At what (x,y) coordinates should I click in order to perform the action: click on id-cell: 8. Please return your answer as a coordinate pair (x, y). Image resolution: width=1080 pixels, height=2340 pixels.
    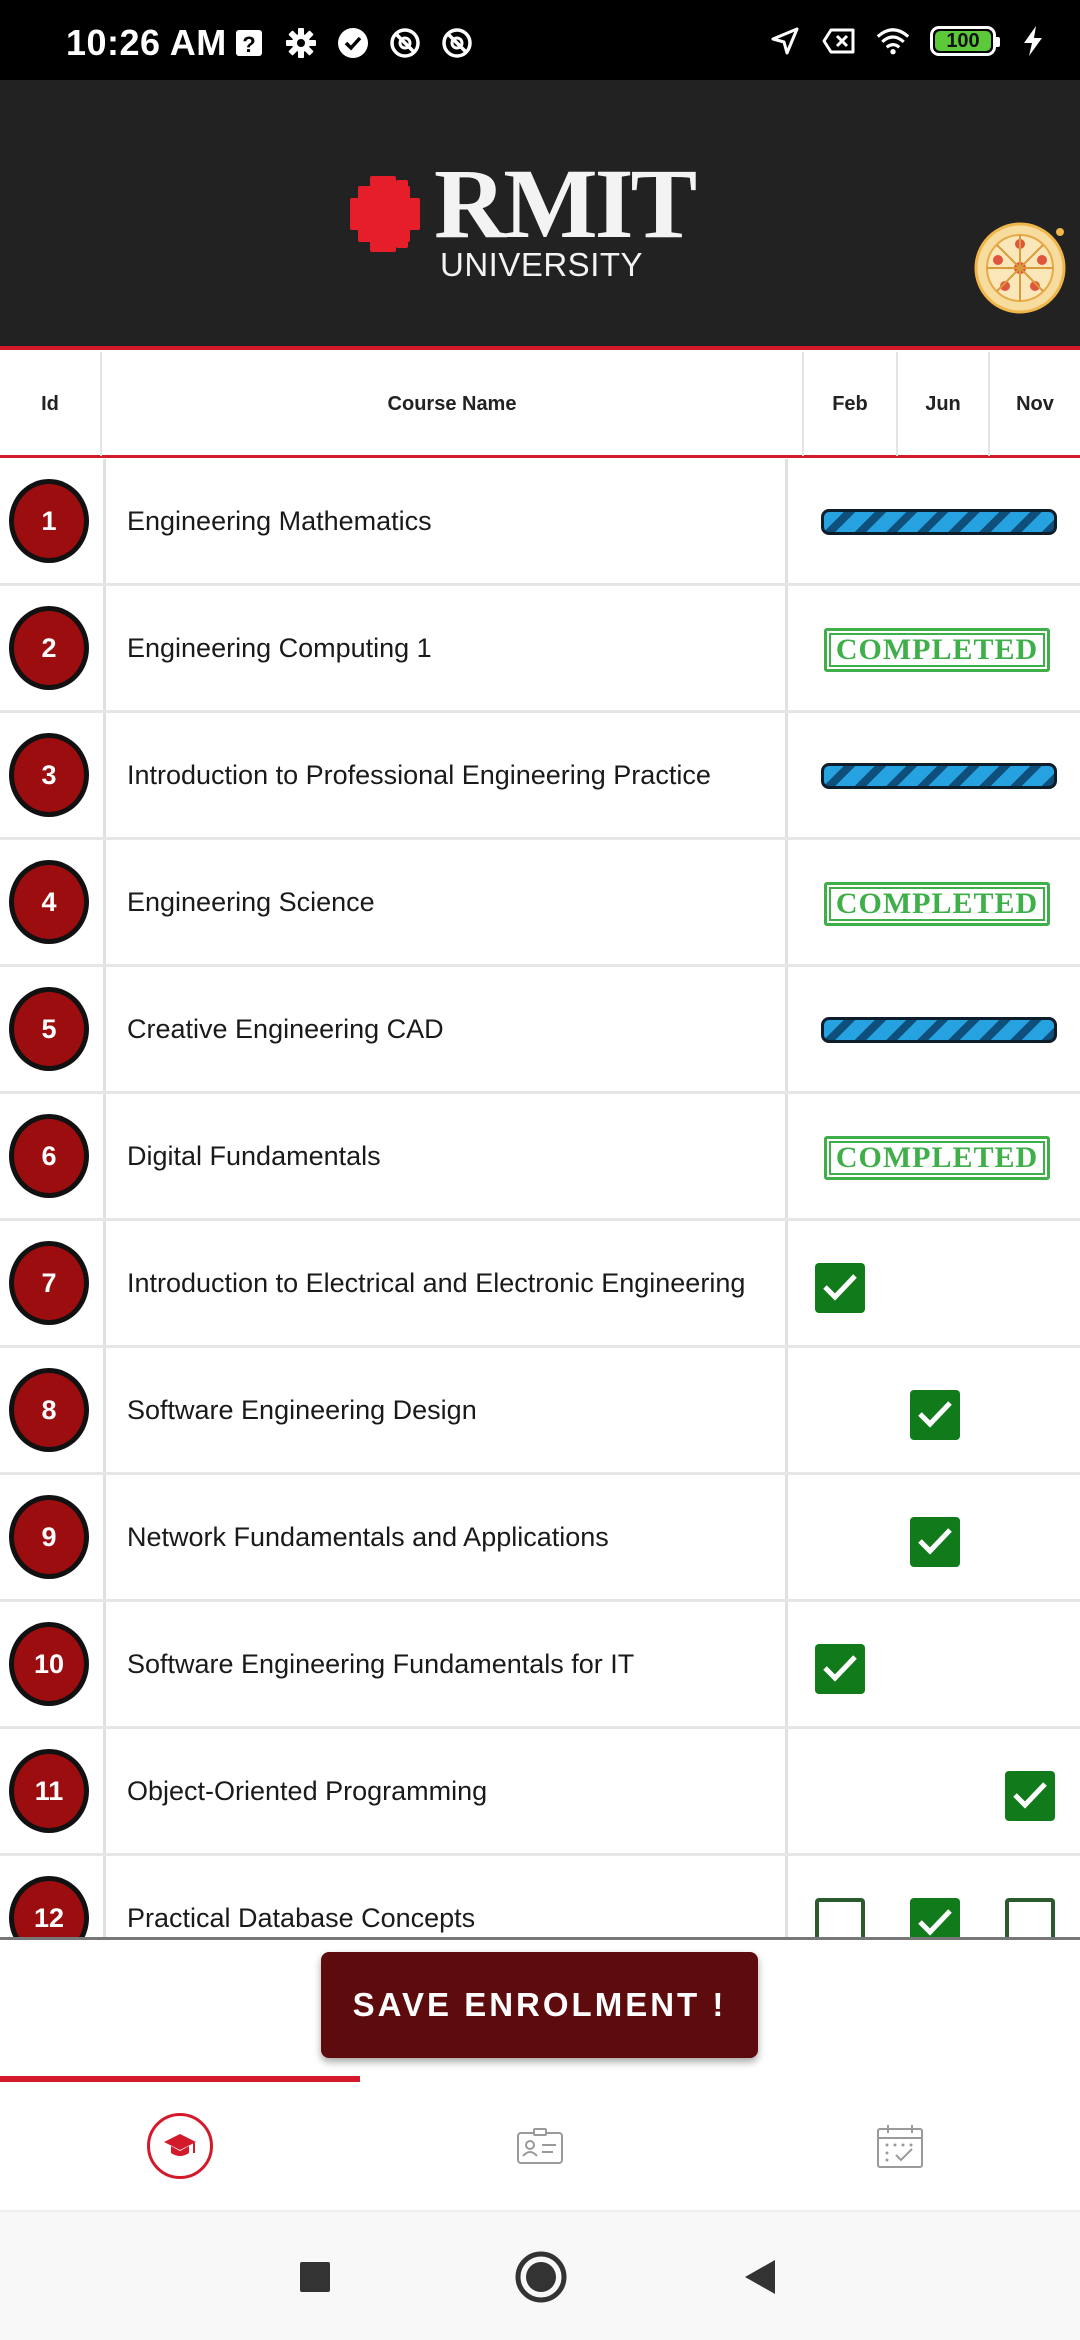
    Looking at the image, I should click on (53, 1410).